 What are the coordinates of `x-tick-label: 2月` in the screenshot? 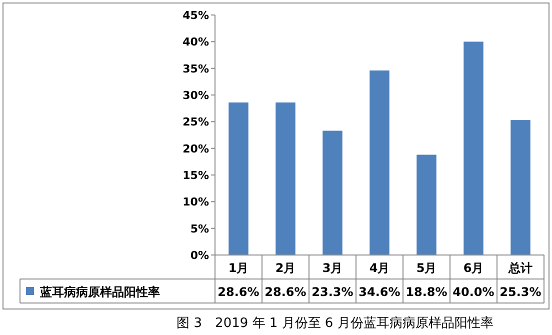 It's located at (285, 268).